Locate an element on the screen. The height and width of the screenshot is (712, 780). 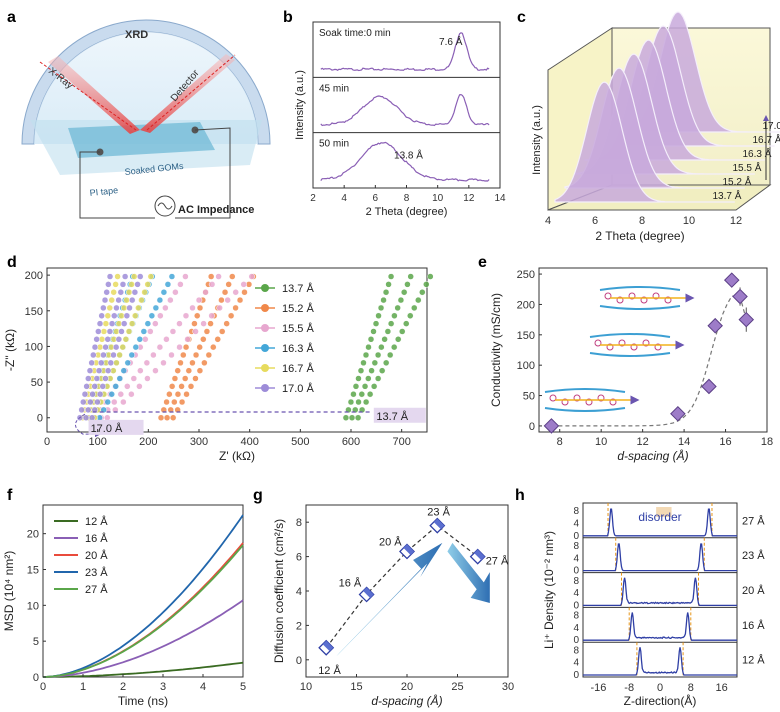
y-axis-label: Diffusion coefficient (cm²/s) is located at coordinates (279, 591).